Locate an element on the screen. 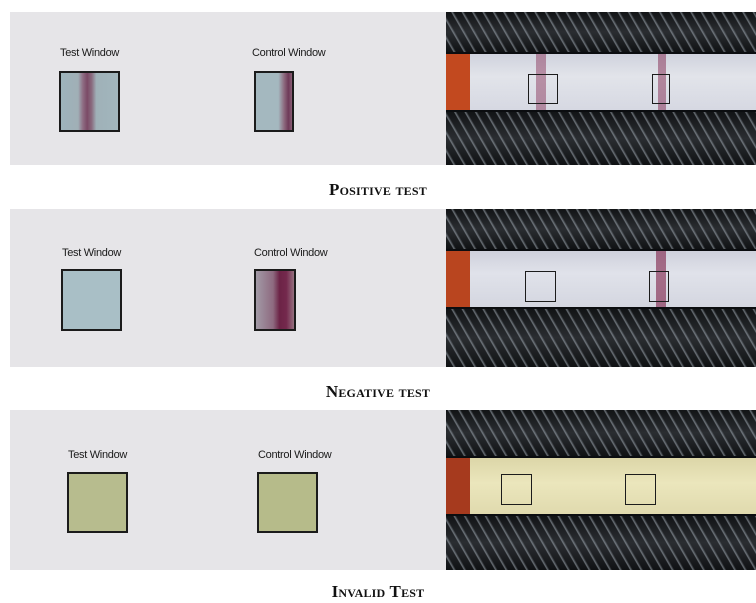  test-line is located at coordinates (541, 82).